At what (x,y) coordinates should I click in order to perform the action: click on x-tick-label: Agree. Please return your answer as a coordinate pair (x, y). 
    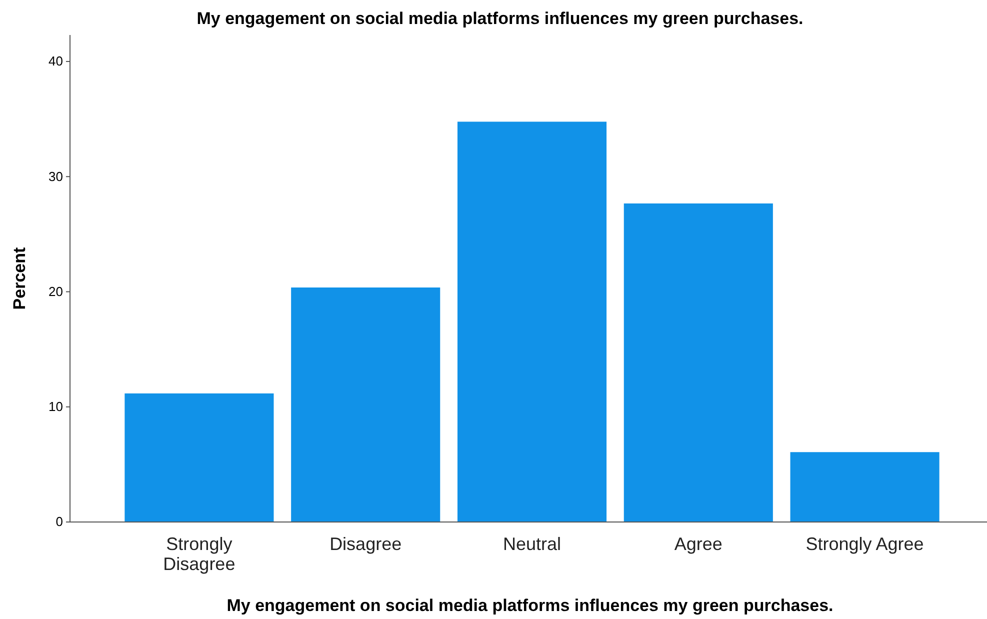
    Looking at the image, I should click on (698, 544).